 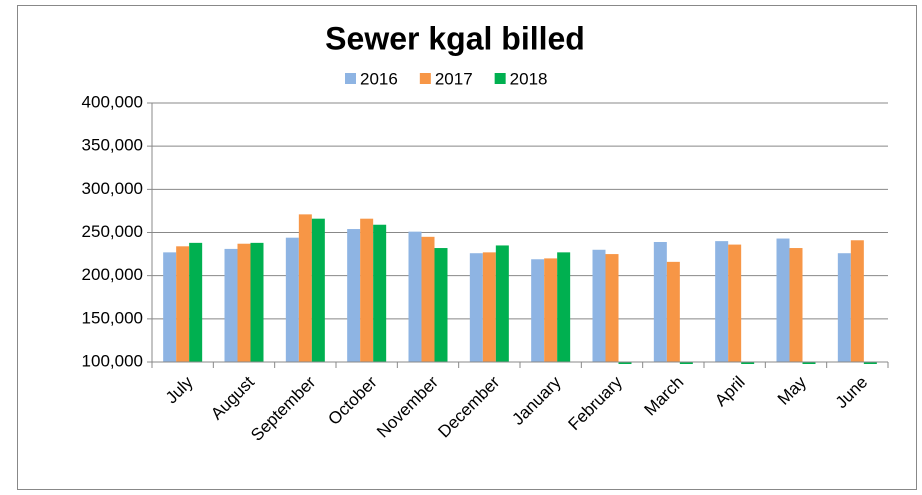 What do you see at coordinates (112, 188) in the screenshot?
I see `y-tick-label: 300,000` at bounding box center [112, 188].